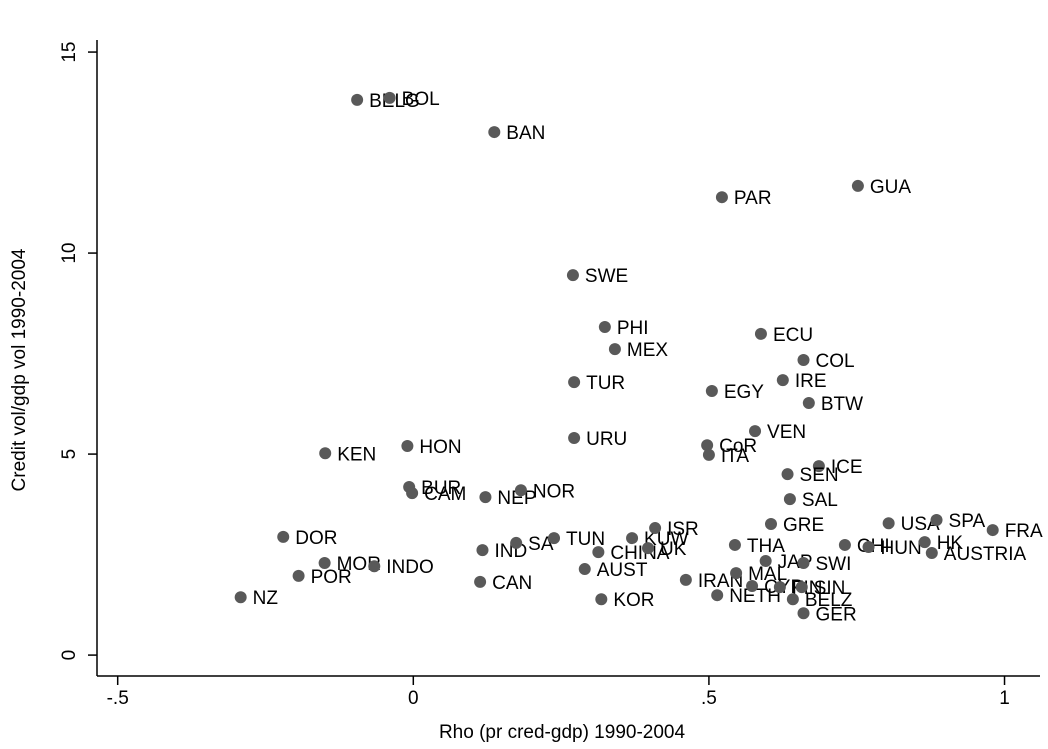 The width and height of the screenshot is (1048, 749). I want to click on point-label: BUR, so click(441, 488).